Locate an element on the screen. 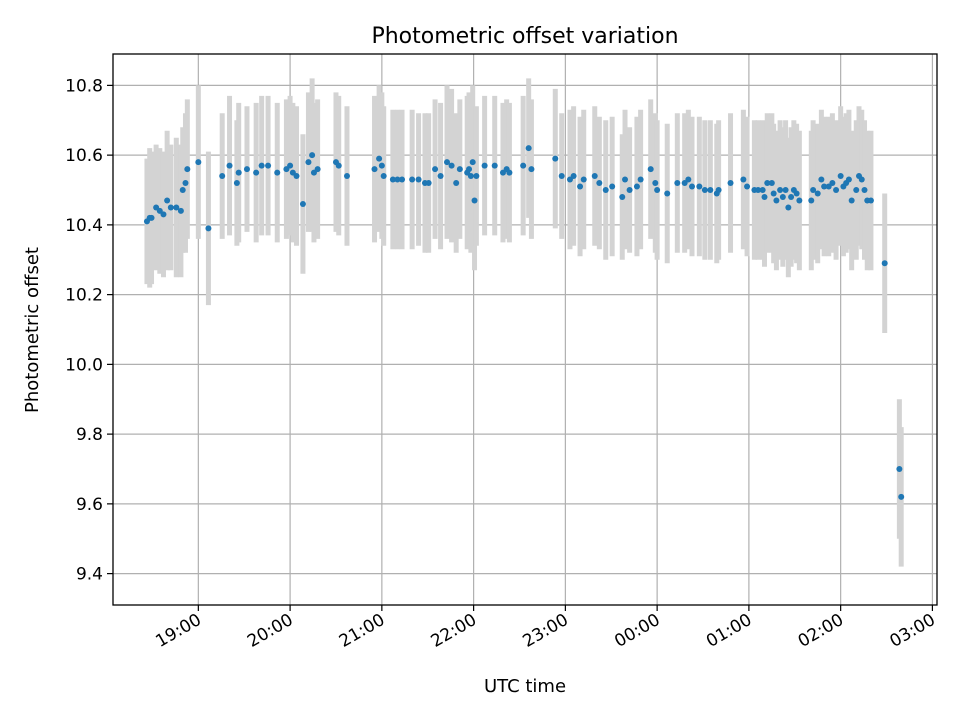 This screenshot has height=720, width=960. x-axis-label: UTC time is located at coordinates (525, 686).